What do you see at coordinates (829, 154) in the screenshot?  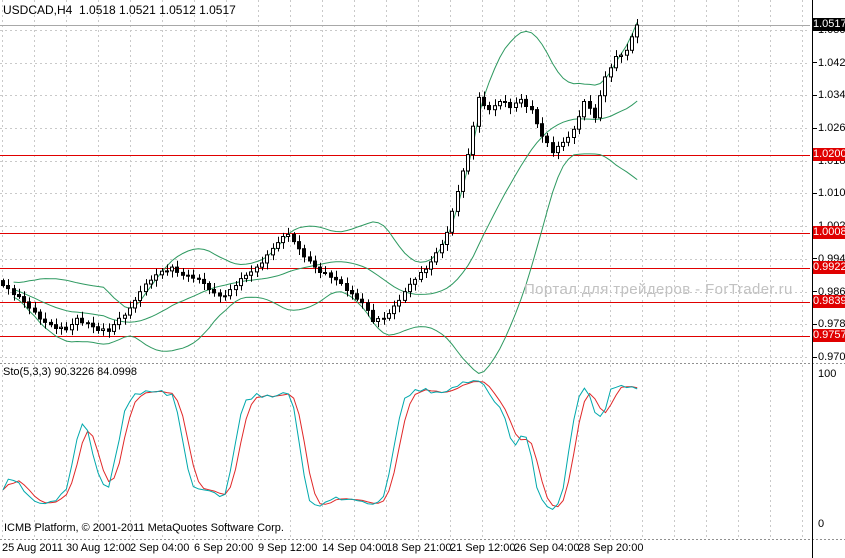 I see `price-level-badge: 1.0200` at bounding box center [829, 154].